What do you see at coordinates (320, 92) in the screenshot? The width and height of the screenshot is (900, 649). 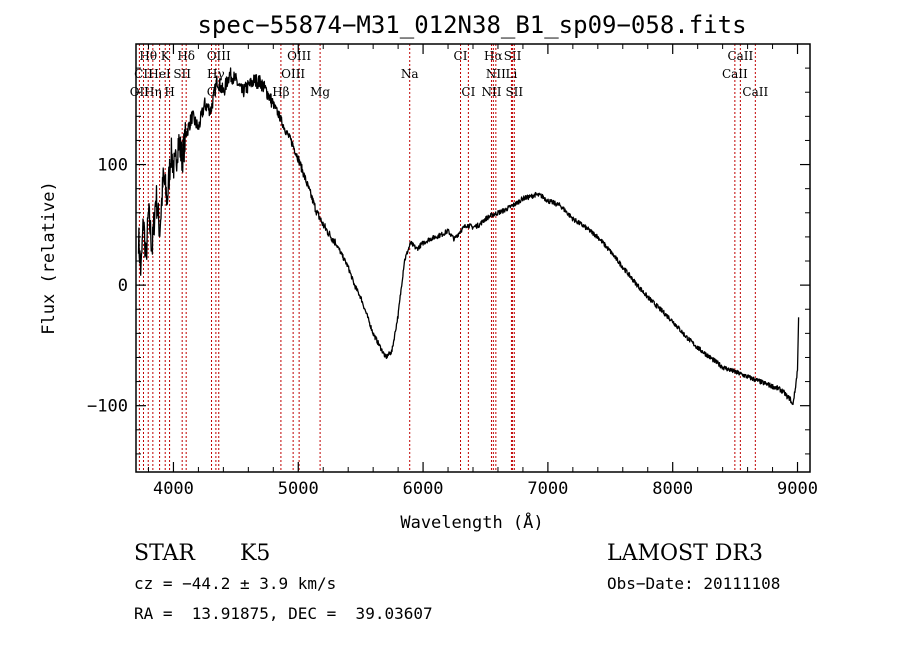 I see `spectral-line-label: Mg` at bounding box center [320, 92].